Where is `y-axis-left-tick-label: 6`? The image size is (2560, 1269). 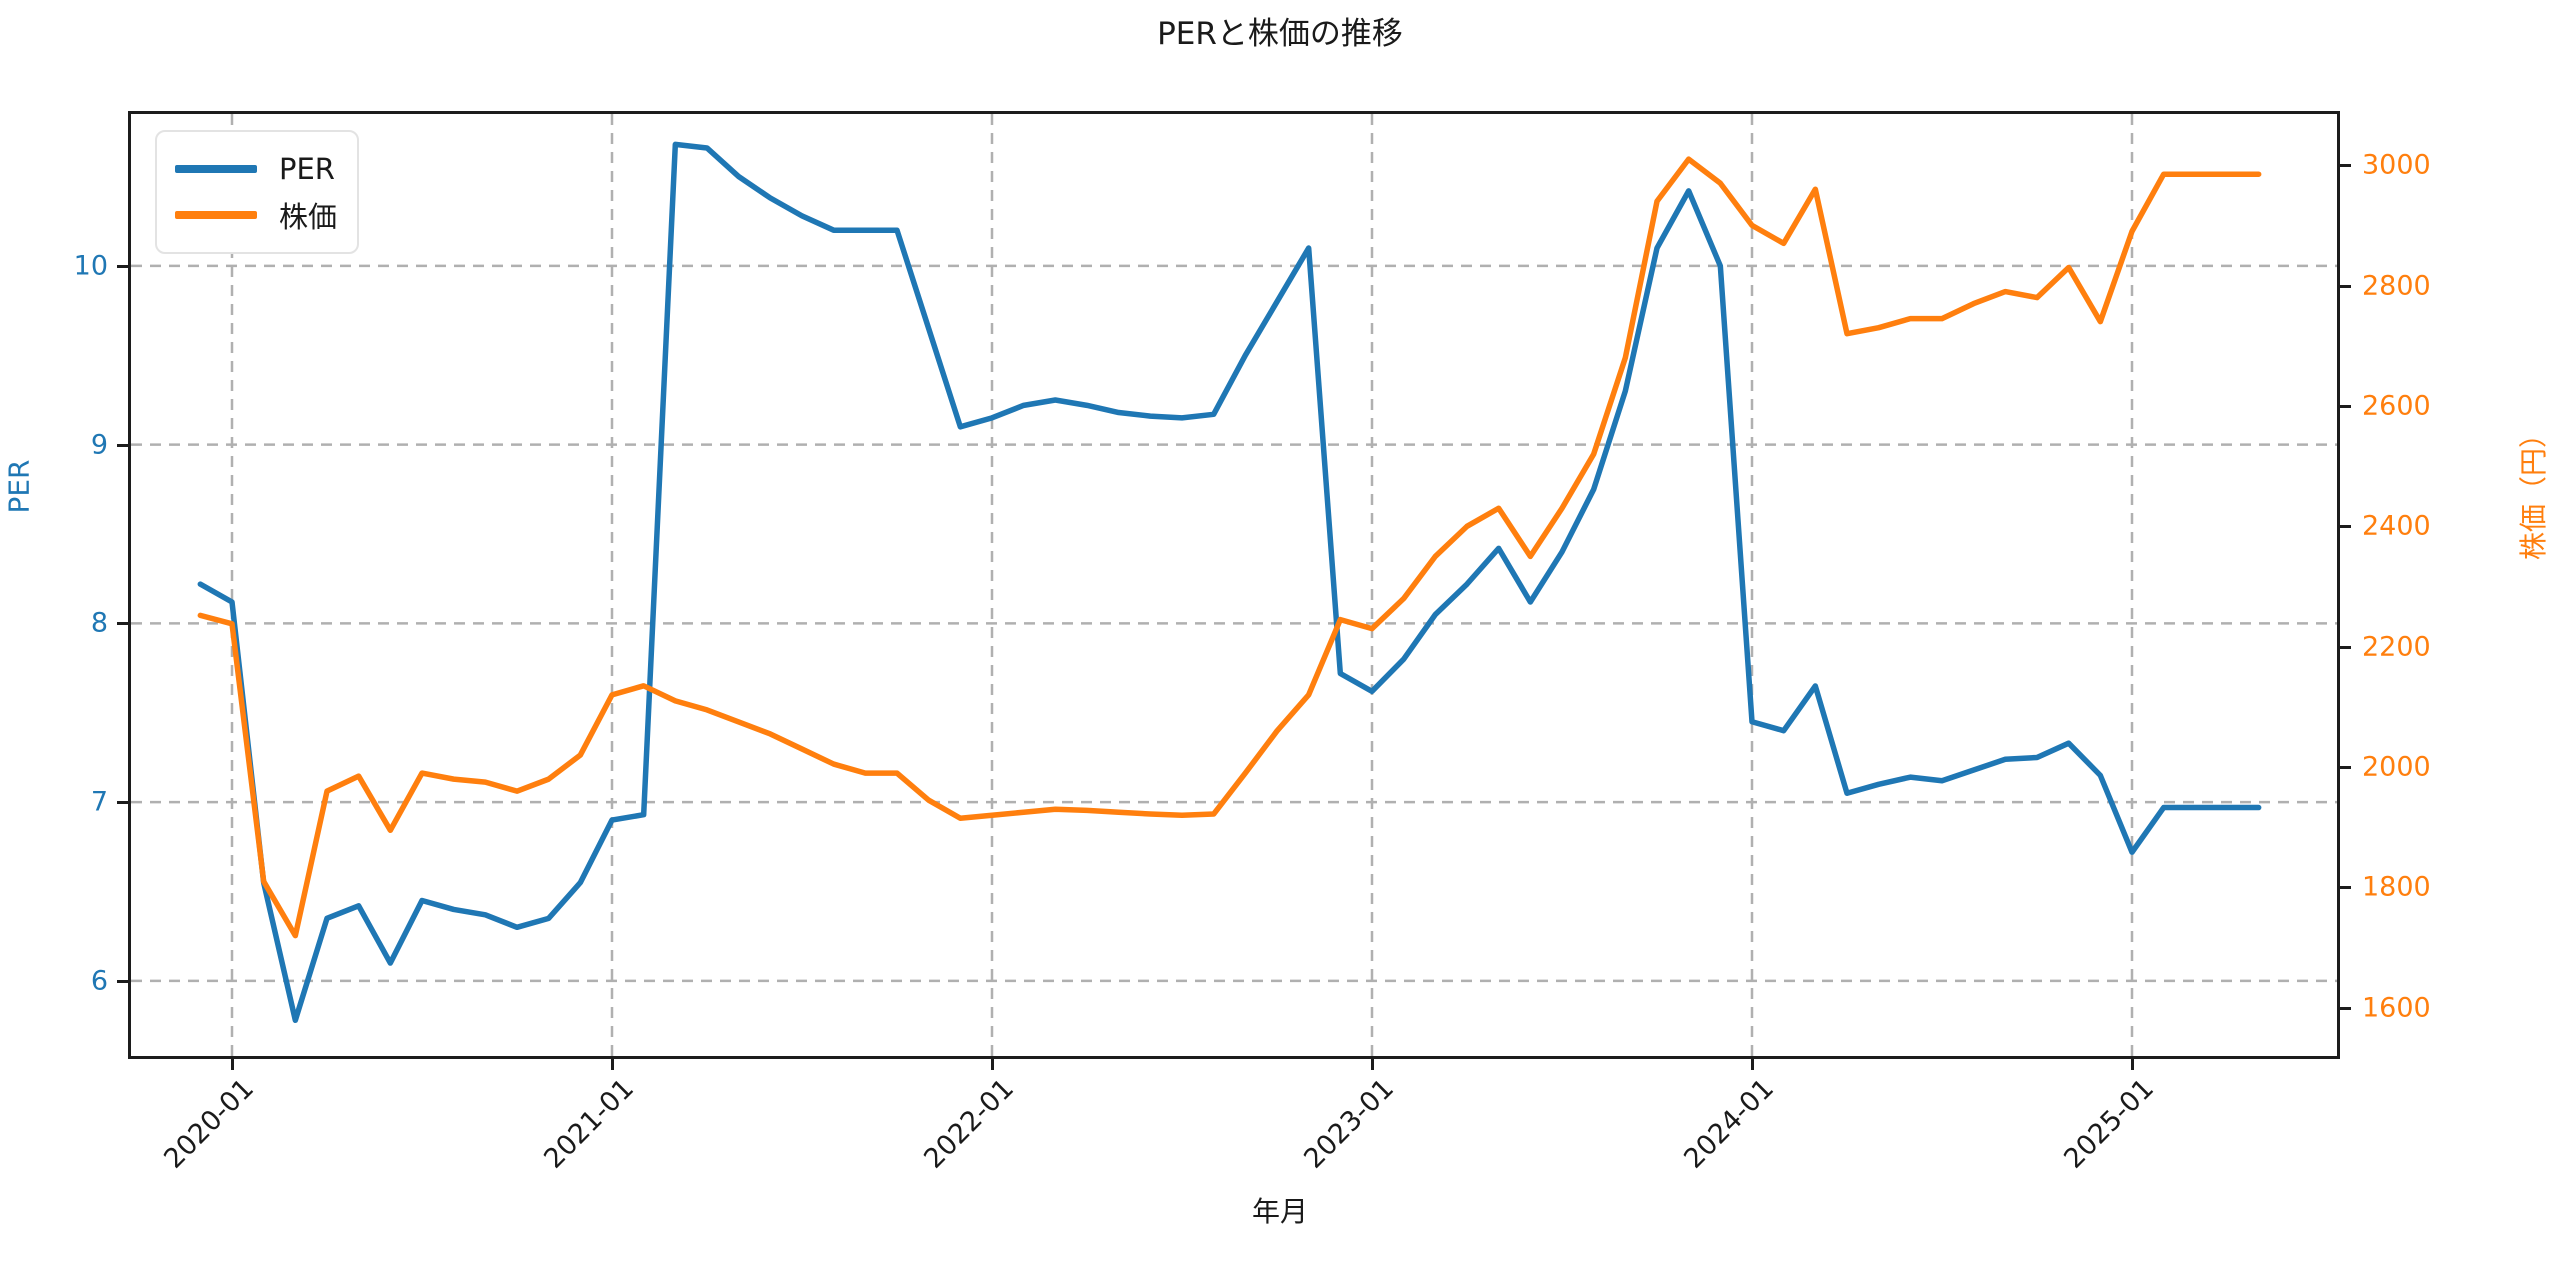
y-axis-left-tick-label: 6 is located at coordinates (99, 981).